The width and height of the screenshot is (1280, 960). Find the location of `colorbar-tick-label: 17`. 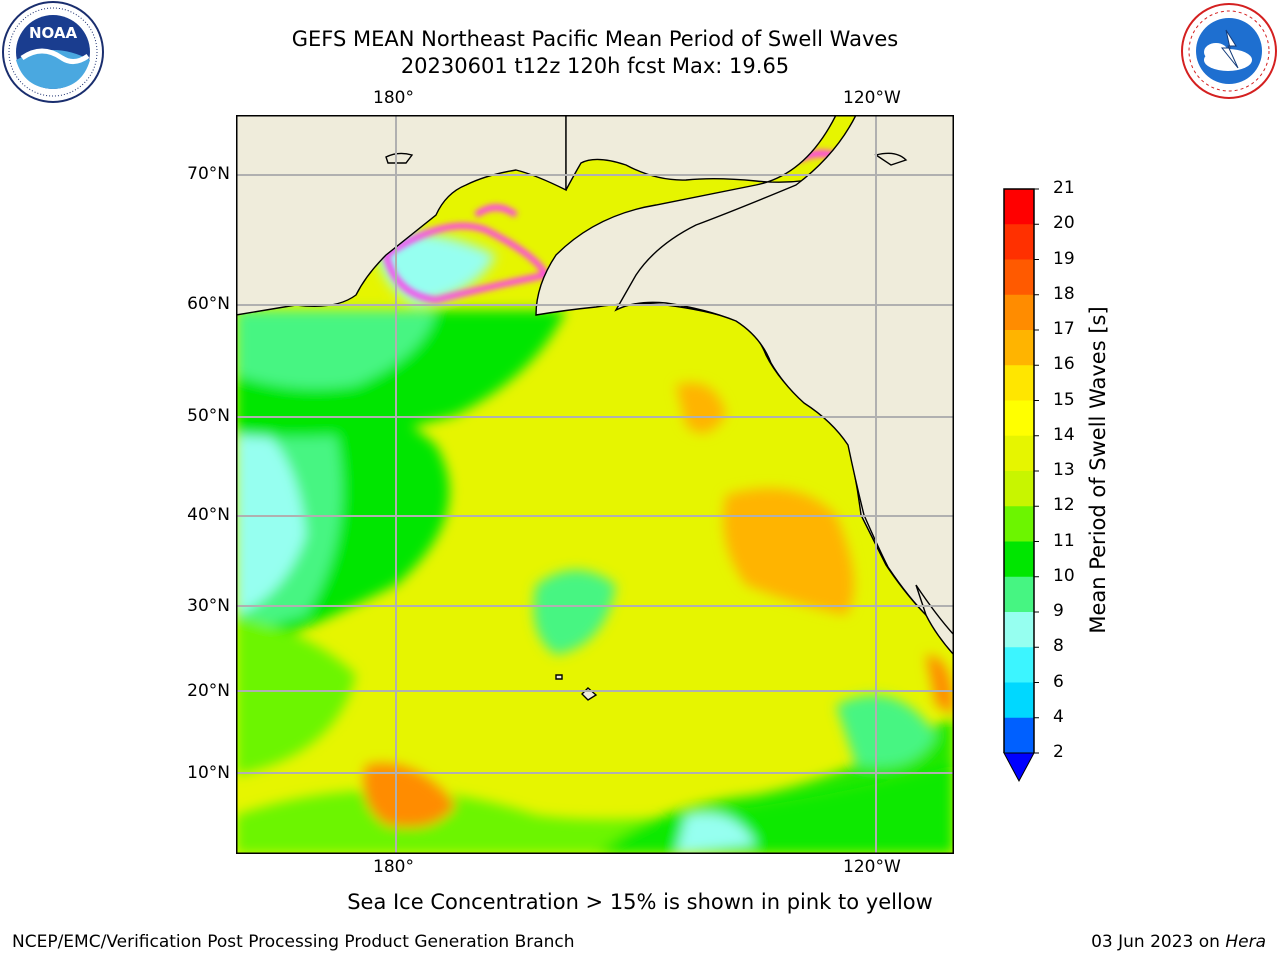

colorbar-tick-label: 17 is located at coordinates (1064, 329).